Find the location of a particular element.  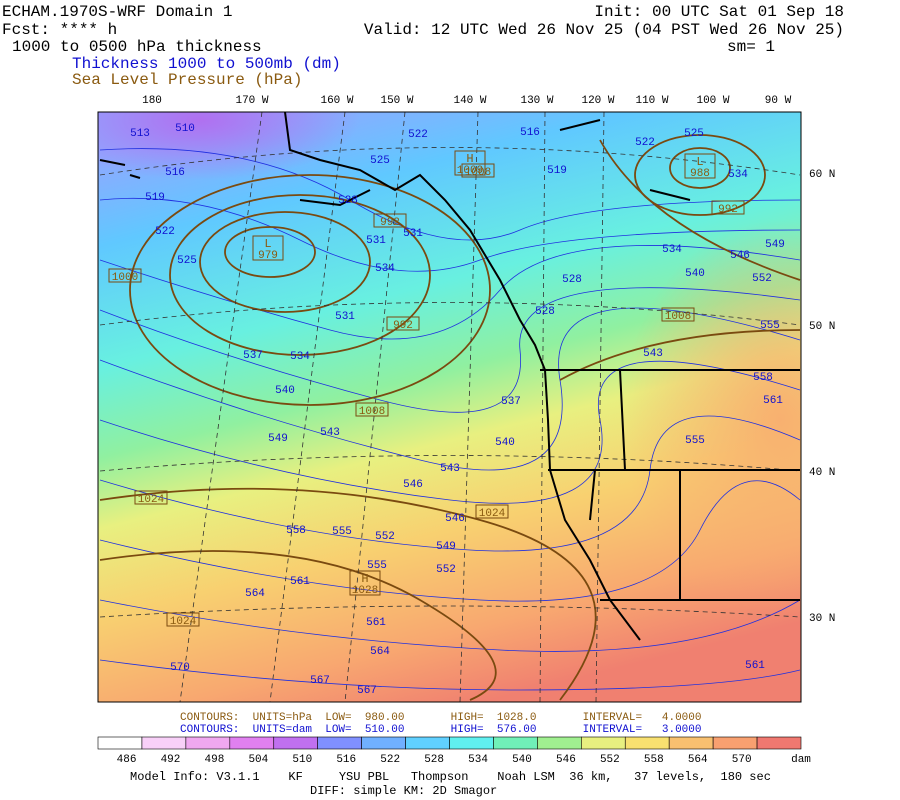

longitude-label: 110 W is located at coordinates (651, 101).